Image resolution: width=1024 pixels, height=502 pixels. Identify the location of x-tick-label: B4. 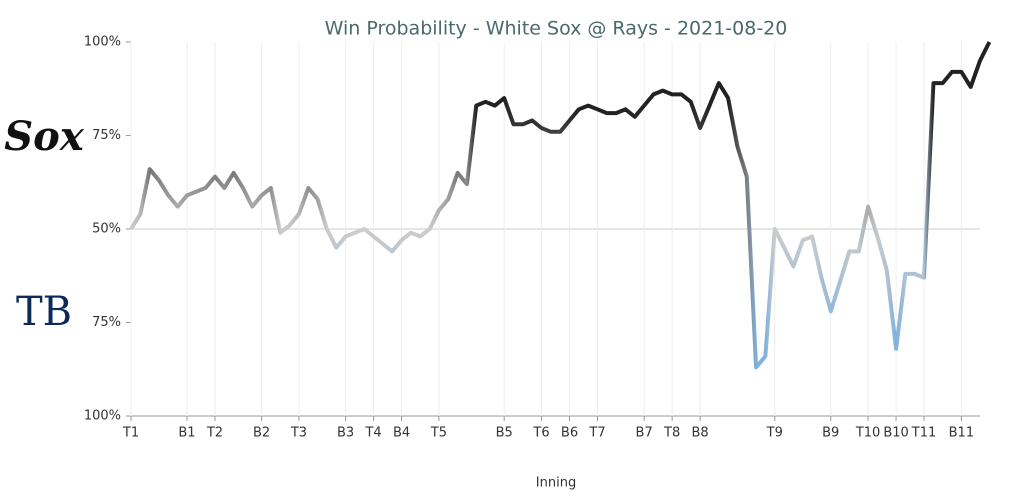
(401, 433).